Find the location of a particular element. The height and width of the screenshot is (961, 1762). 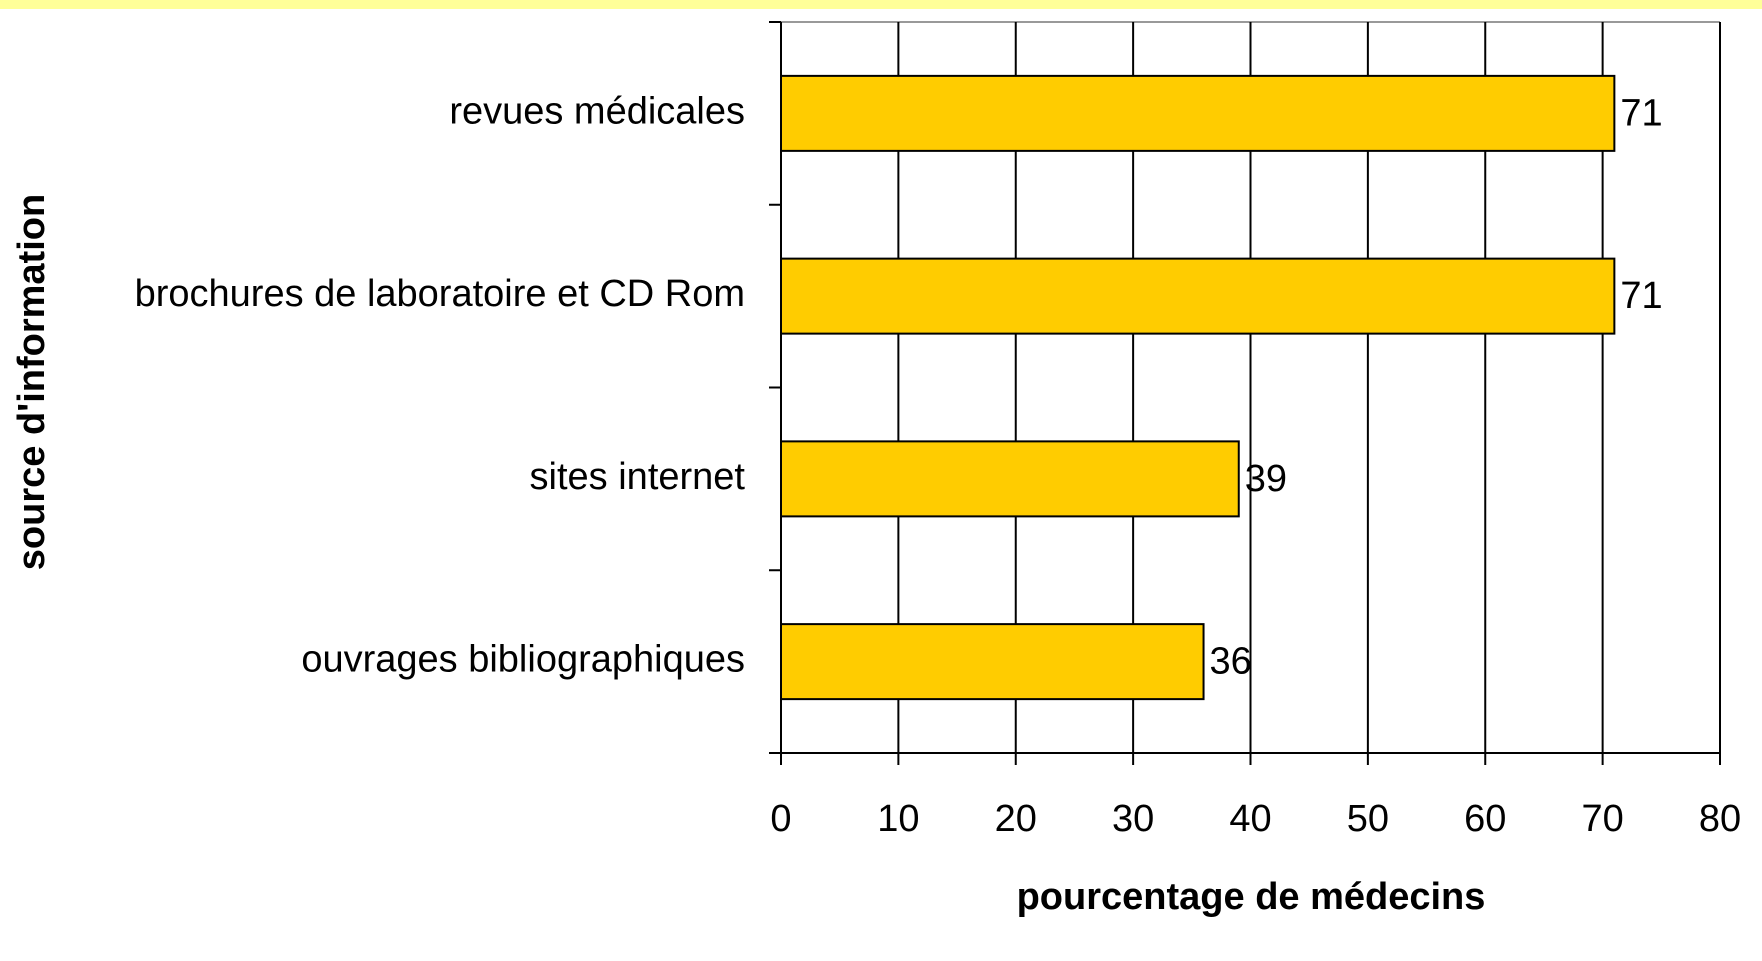

x-tick-label: 30 is located at coordinates (1133, 819).